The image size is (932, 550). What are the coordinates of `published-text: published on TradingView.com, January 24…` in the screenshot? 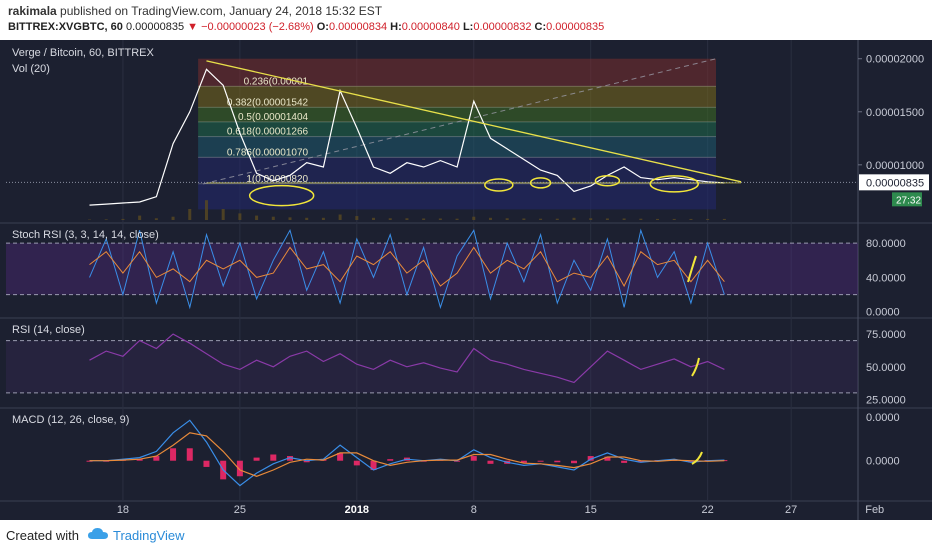 It's located at (221, 11).